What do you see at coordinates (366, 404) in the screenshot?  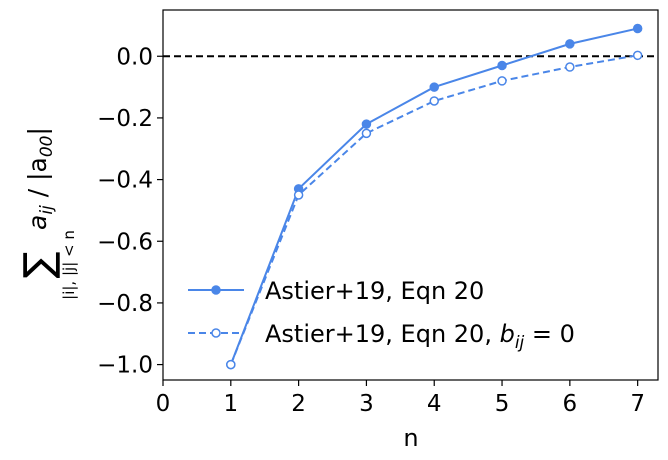 I see `x-tick-label-3: 3` at bounding box center [366, 404].